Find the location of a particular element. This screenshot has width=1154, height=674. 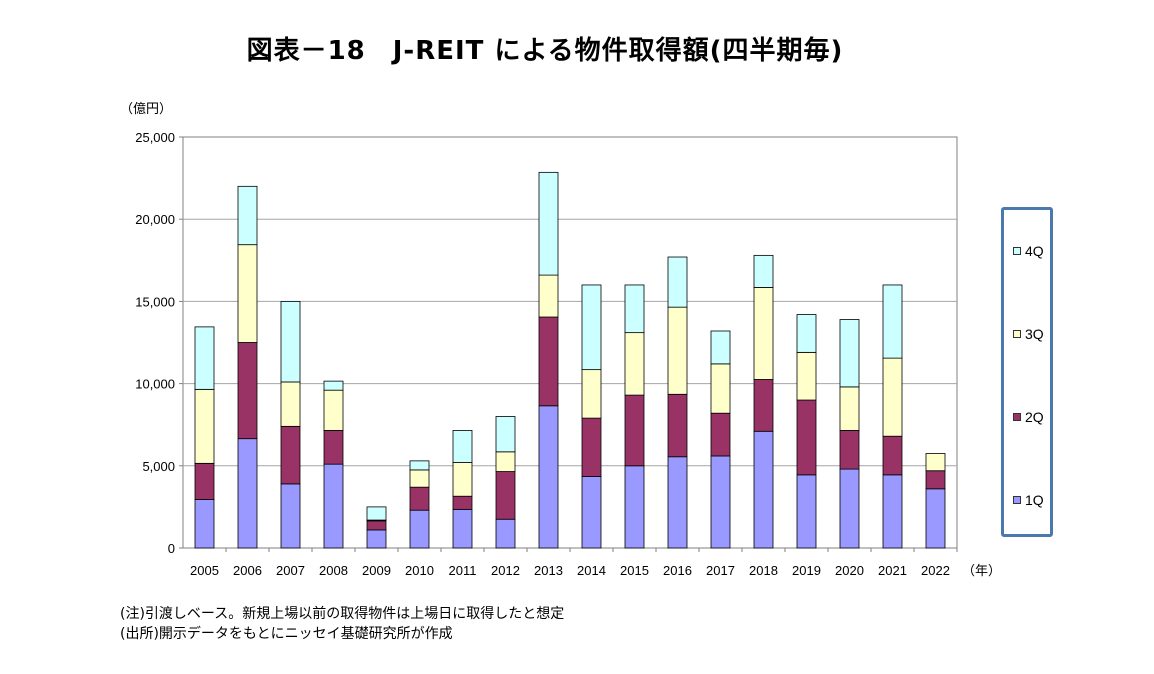

legend-item-4Q: 4Q is located at coordinates (1028, 251).